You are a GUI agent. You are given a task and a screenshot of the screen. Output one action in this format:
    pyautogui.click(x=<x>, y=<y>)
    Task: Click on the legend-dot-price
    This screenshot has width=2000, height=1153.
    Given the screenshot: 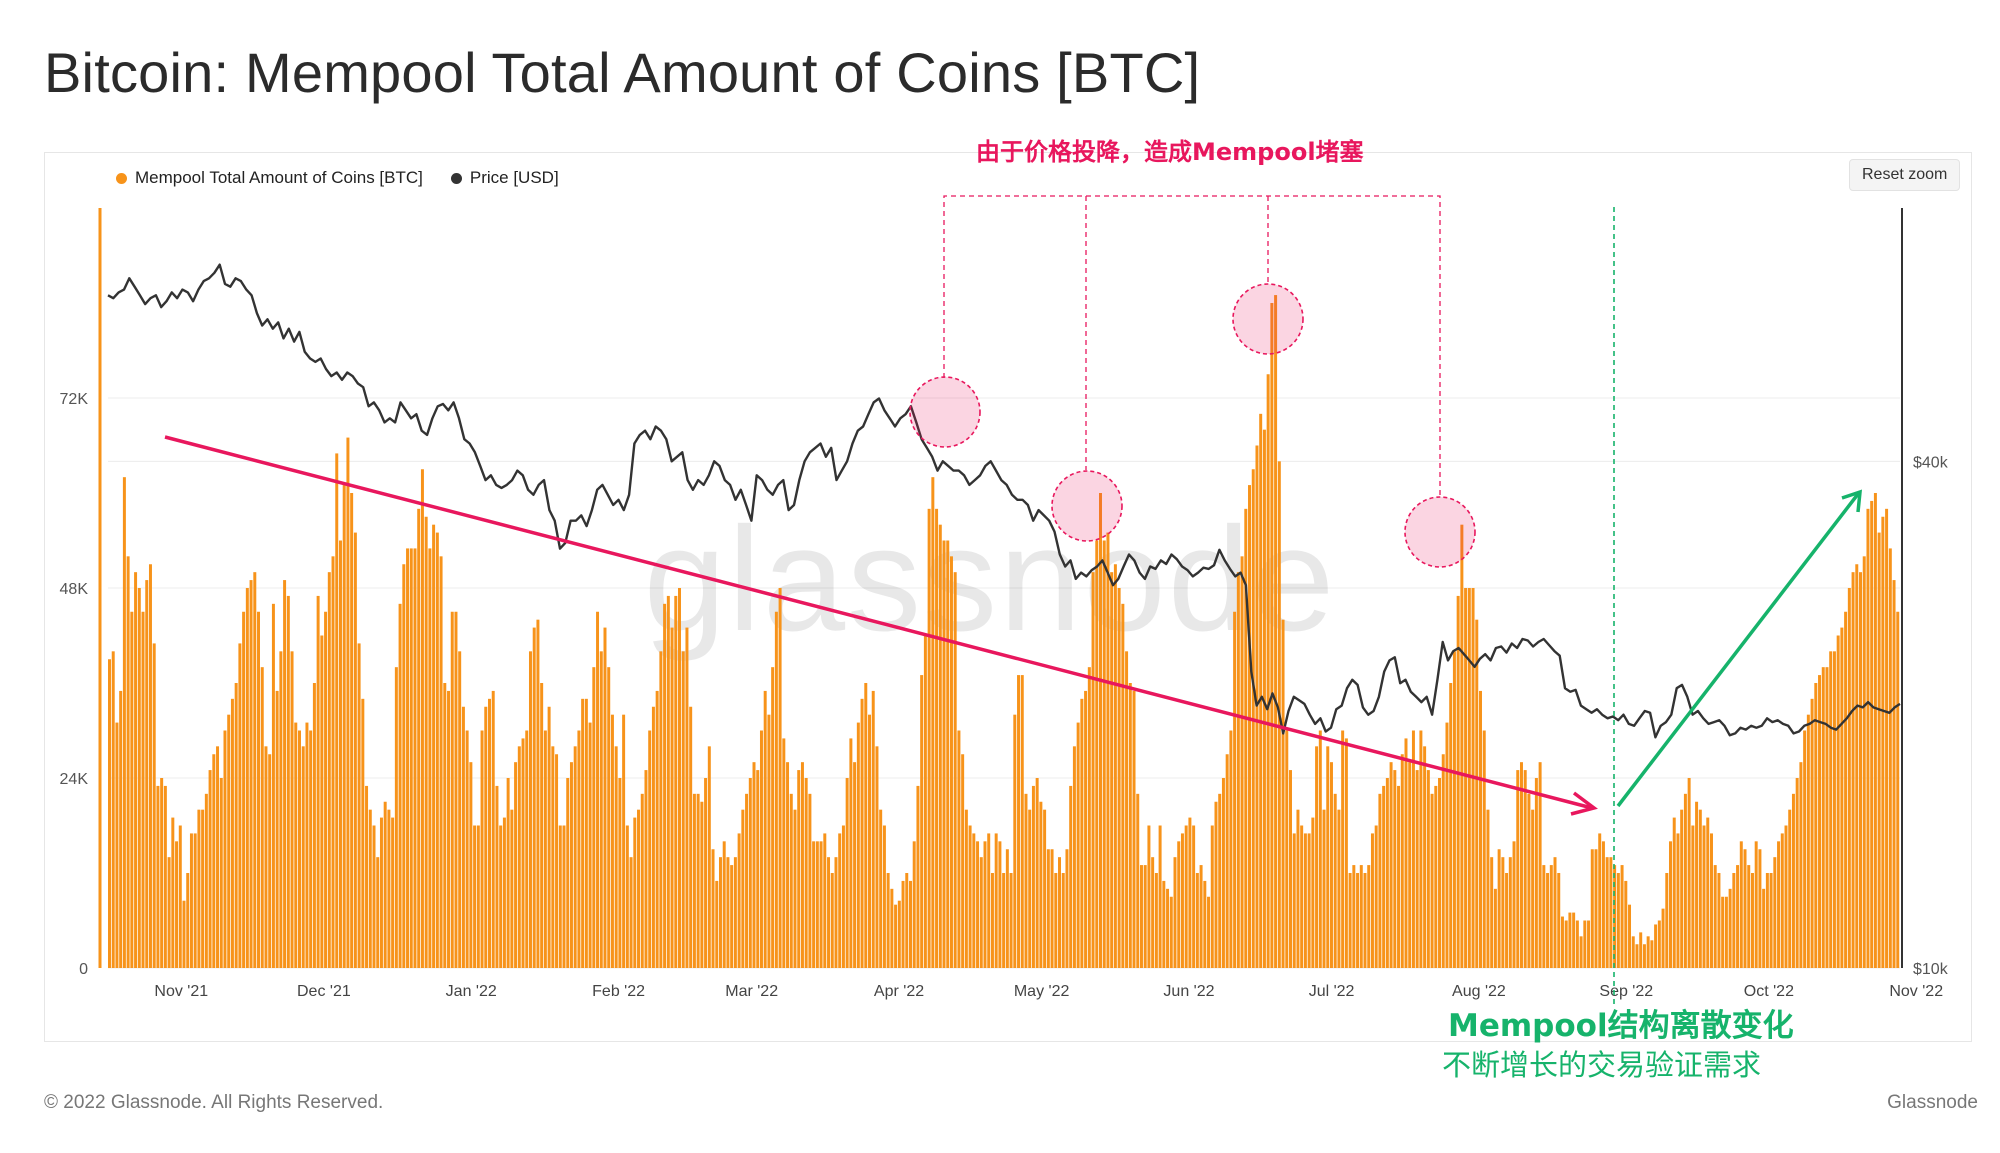 What is the action you would take?
    pyautogui.click(x=456, y=178)
    